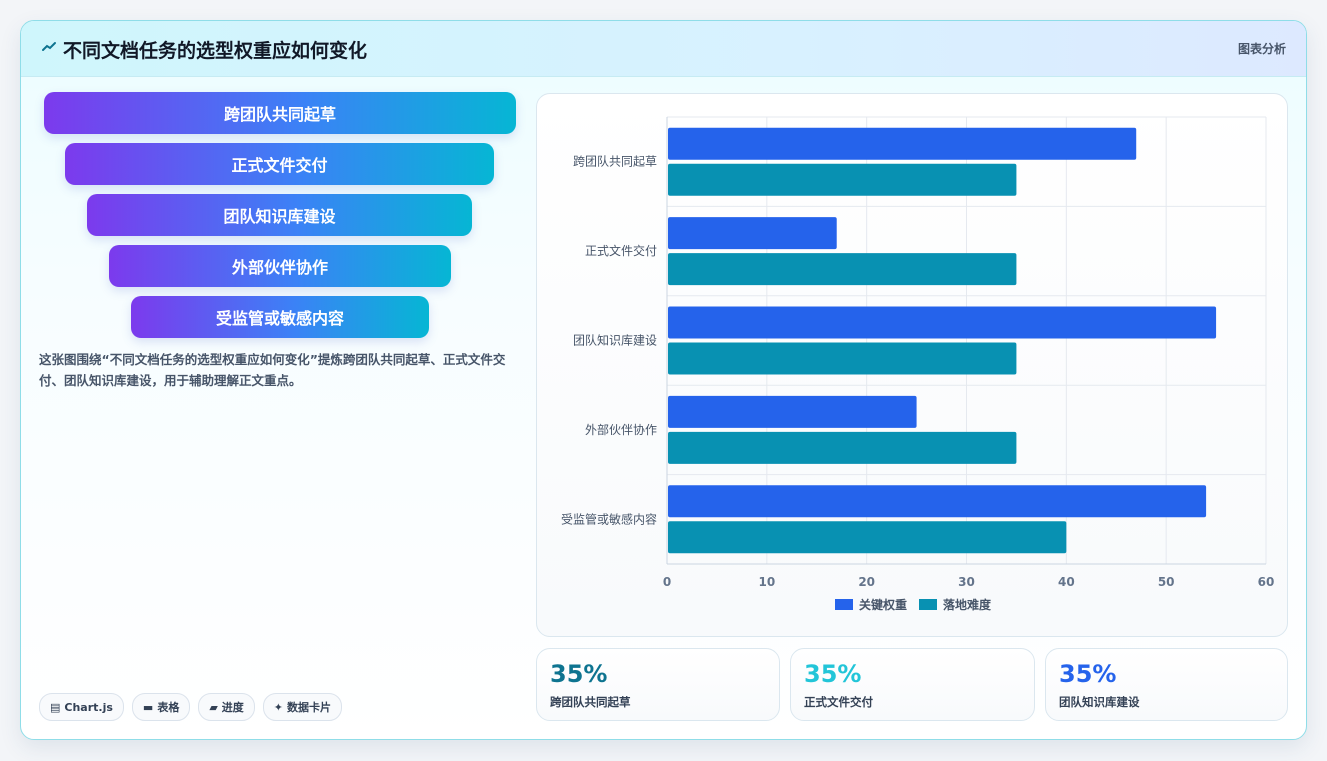 This screenshot has height=761, width=1327. What do you see at coordinates (1099, 702) in the screenshot?
I see `stat-label: 团队知识库建设` at bounding box center [1099, 702].